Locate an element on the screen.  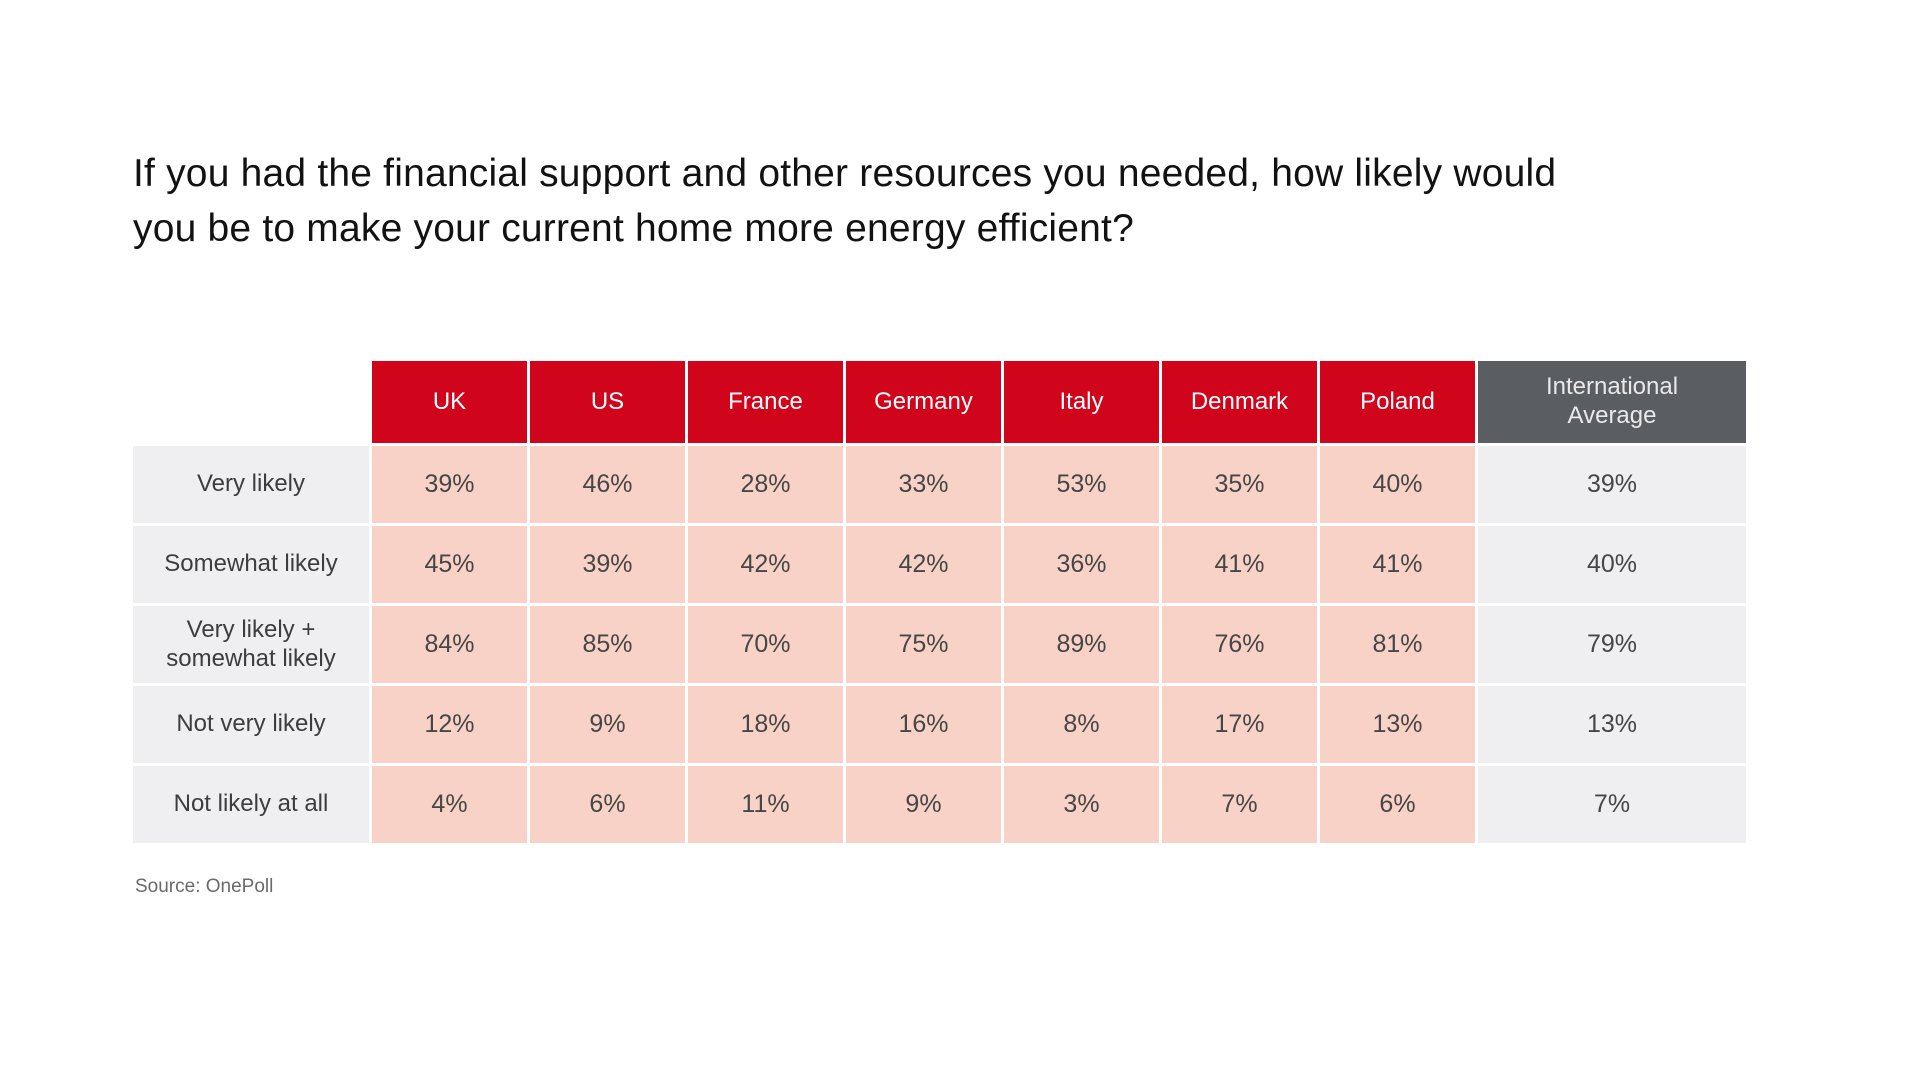
value-cell: 11% is located at coordinates (765, 804).